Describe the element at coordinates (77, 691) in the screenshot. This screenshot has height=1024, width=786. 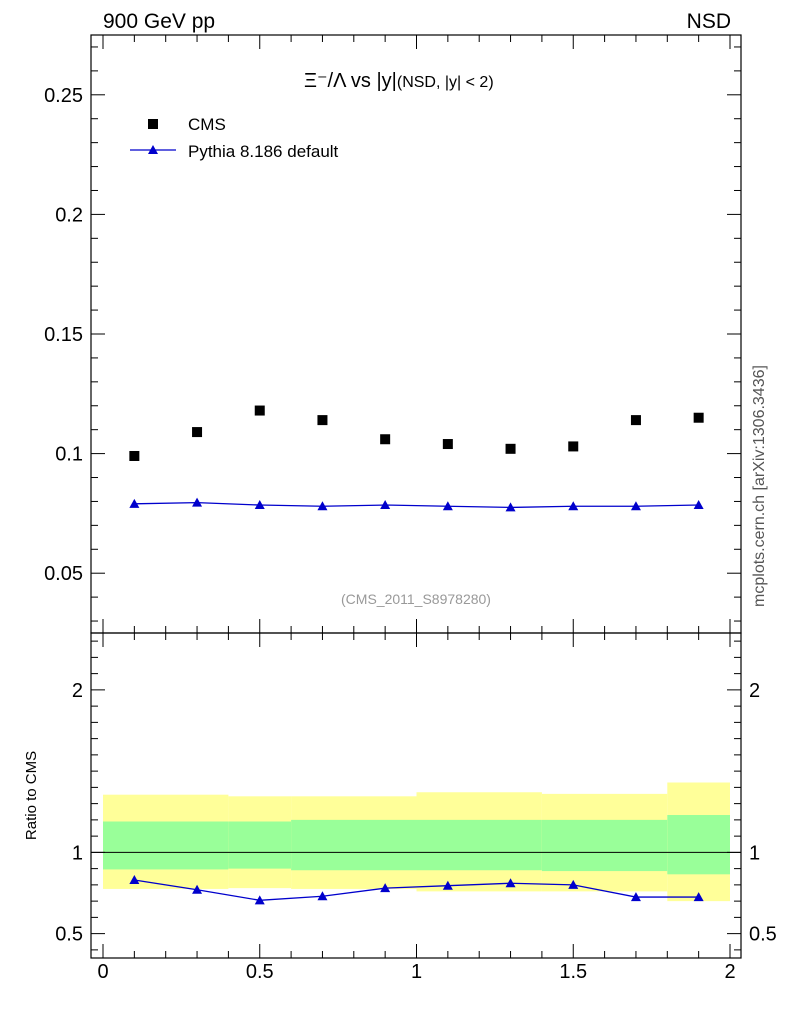
I see `ratio-y-tick-label: 2` at that location.